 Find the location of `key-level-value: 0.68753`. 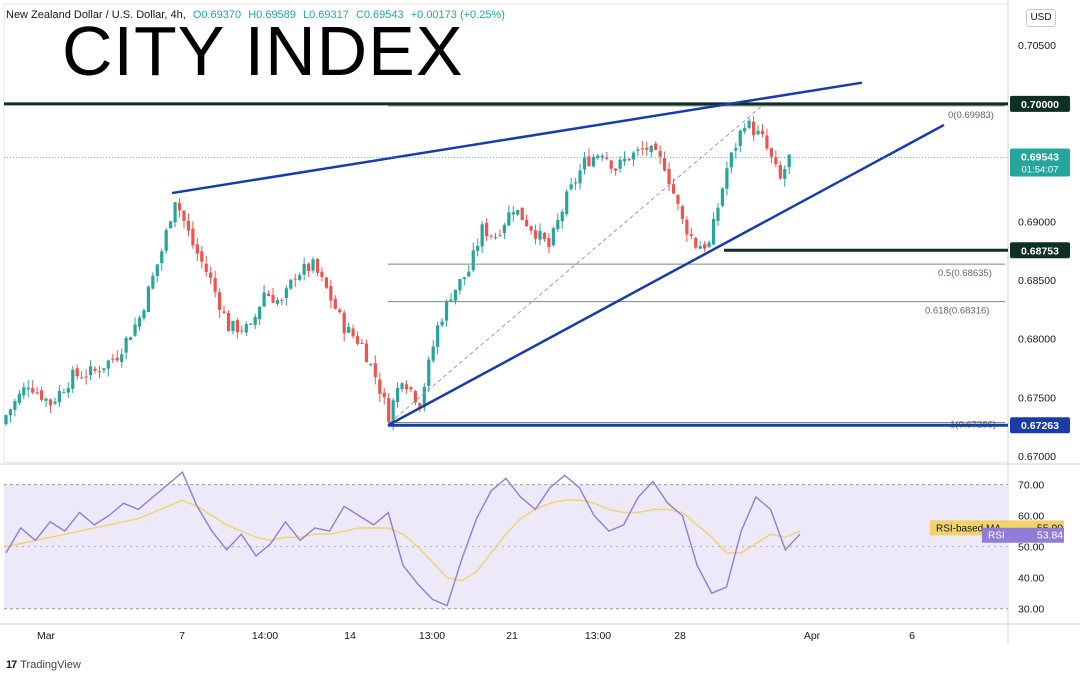

key-level-value: 0.68753 is located at coordinates (1040, 251).